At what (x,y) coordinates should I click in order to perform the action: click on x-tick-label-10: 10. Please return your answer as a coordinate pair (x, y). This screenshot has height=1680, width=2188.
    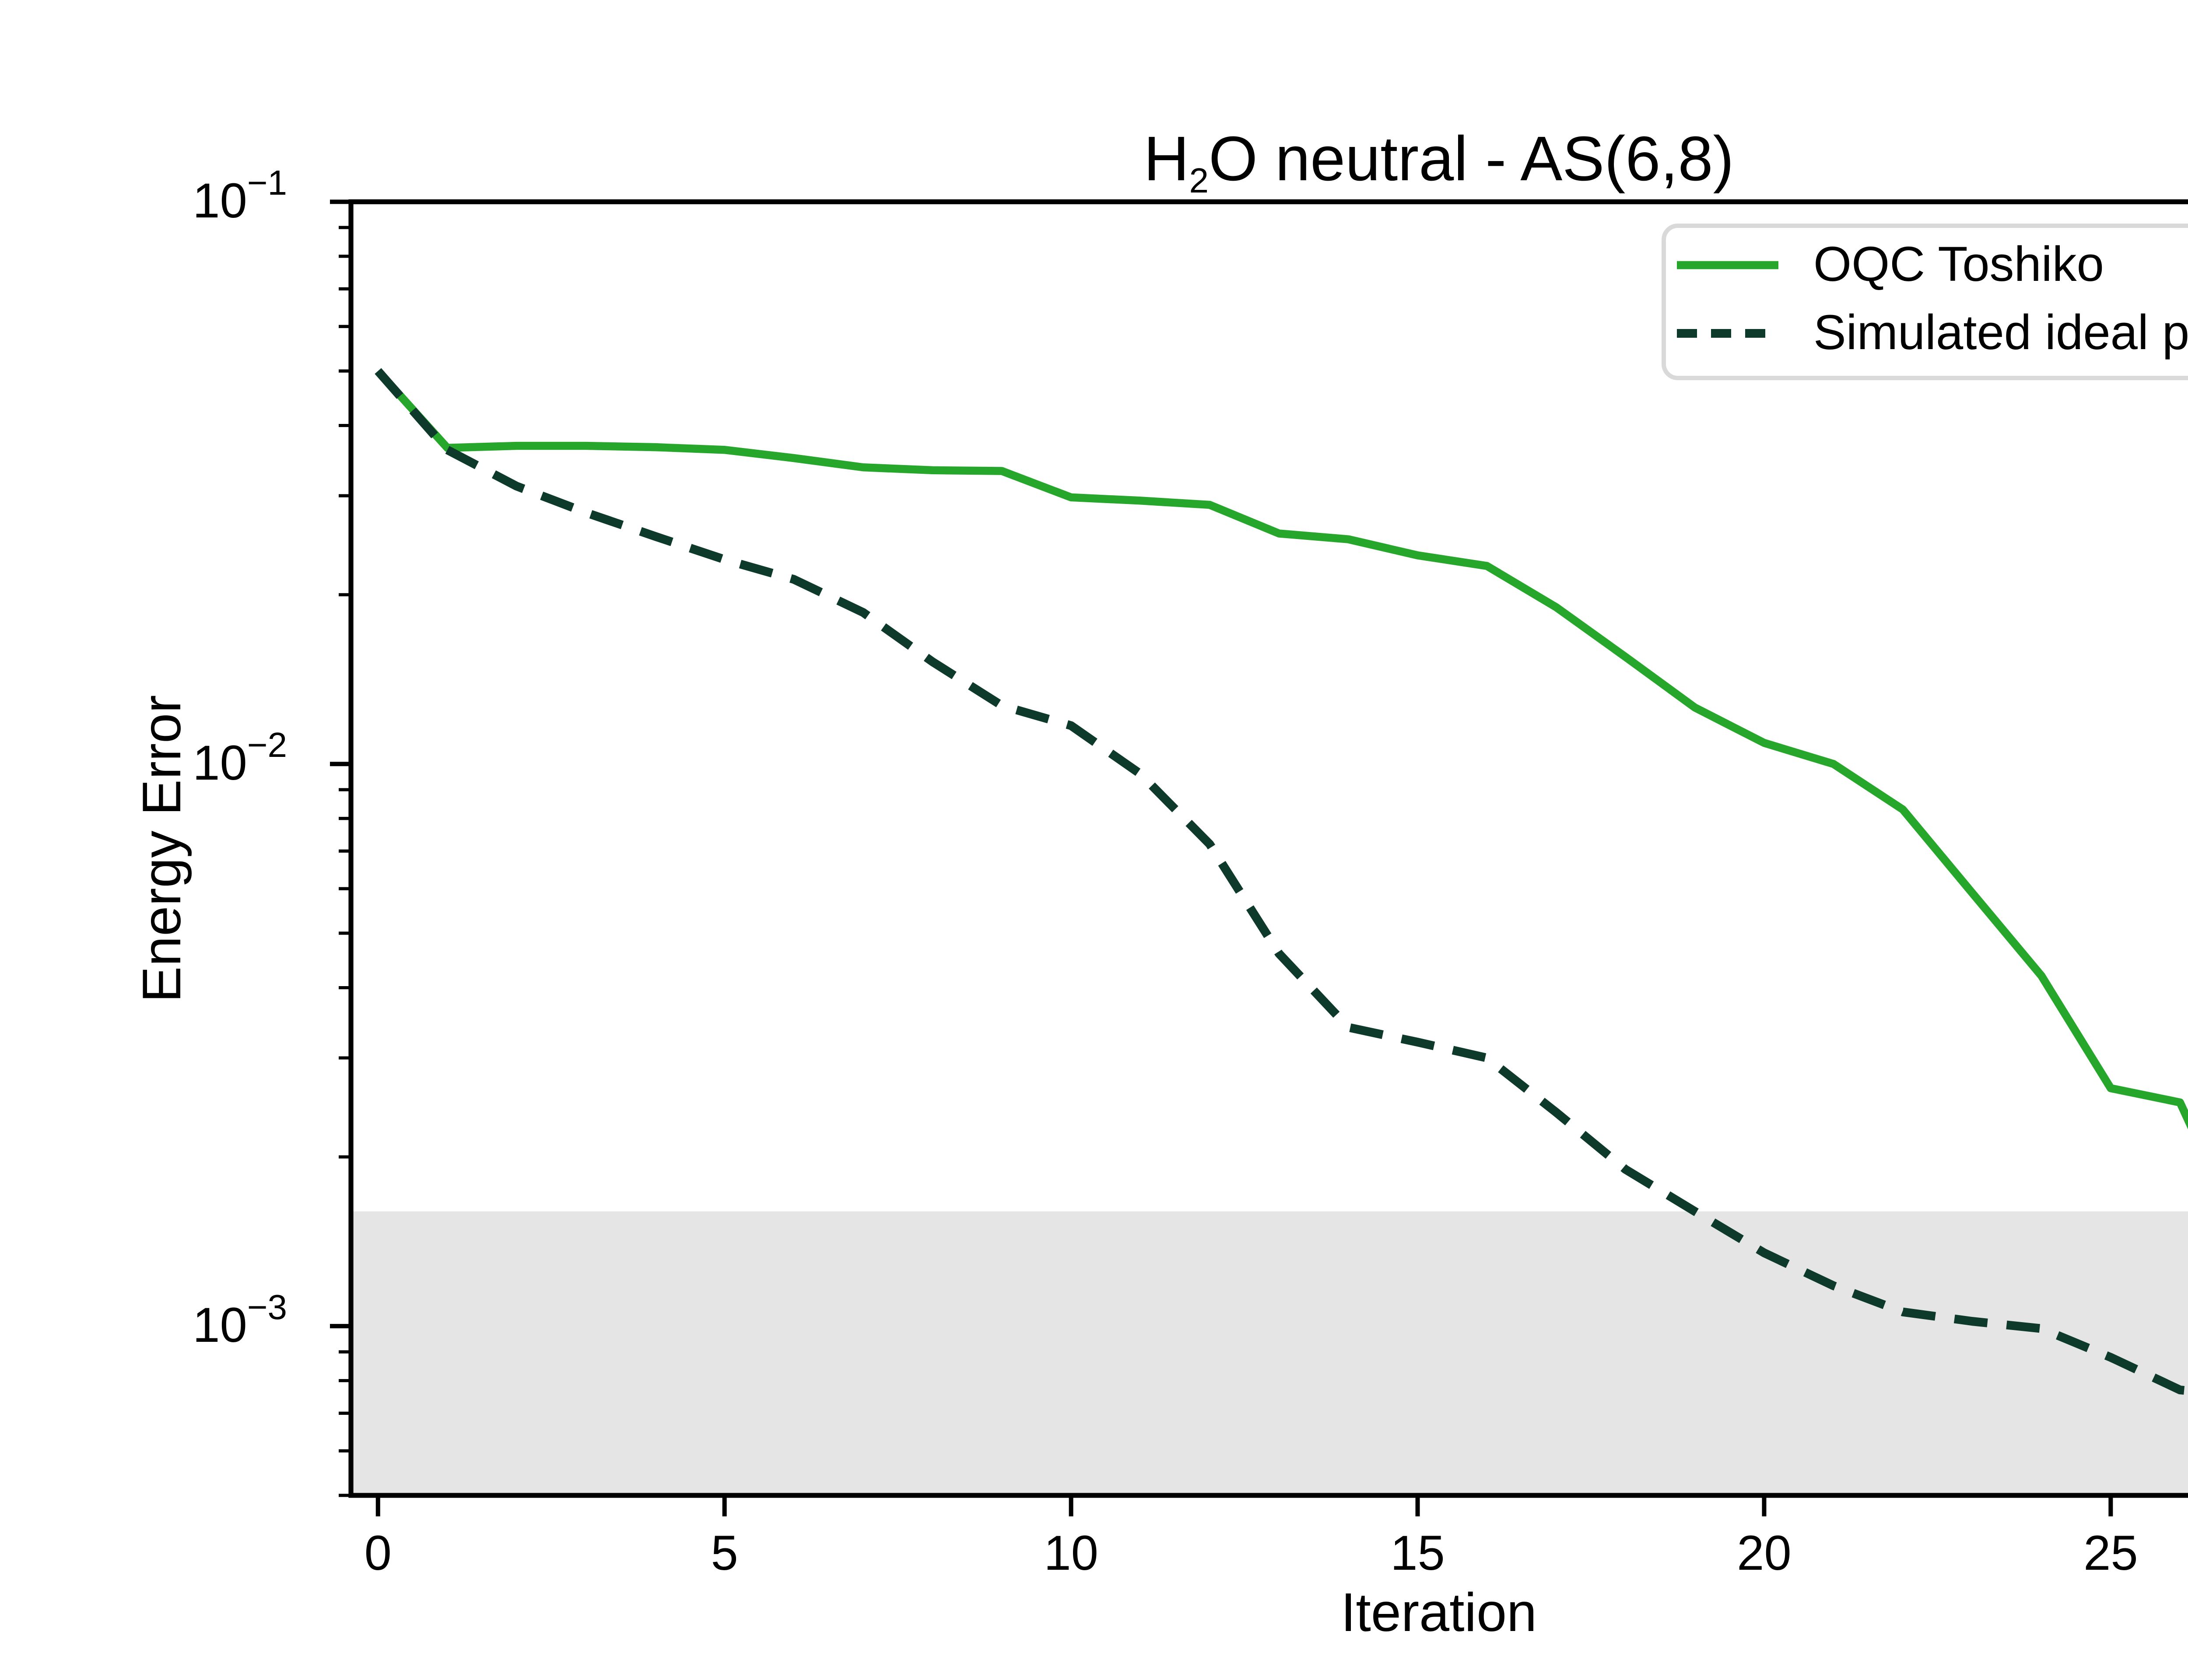
    Looking at the image, I should click on (1071, 1553).